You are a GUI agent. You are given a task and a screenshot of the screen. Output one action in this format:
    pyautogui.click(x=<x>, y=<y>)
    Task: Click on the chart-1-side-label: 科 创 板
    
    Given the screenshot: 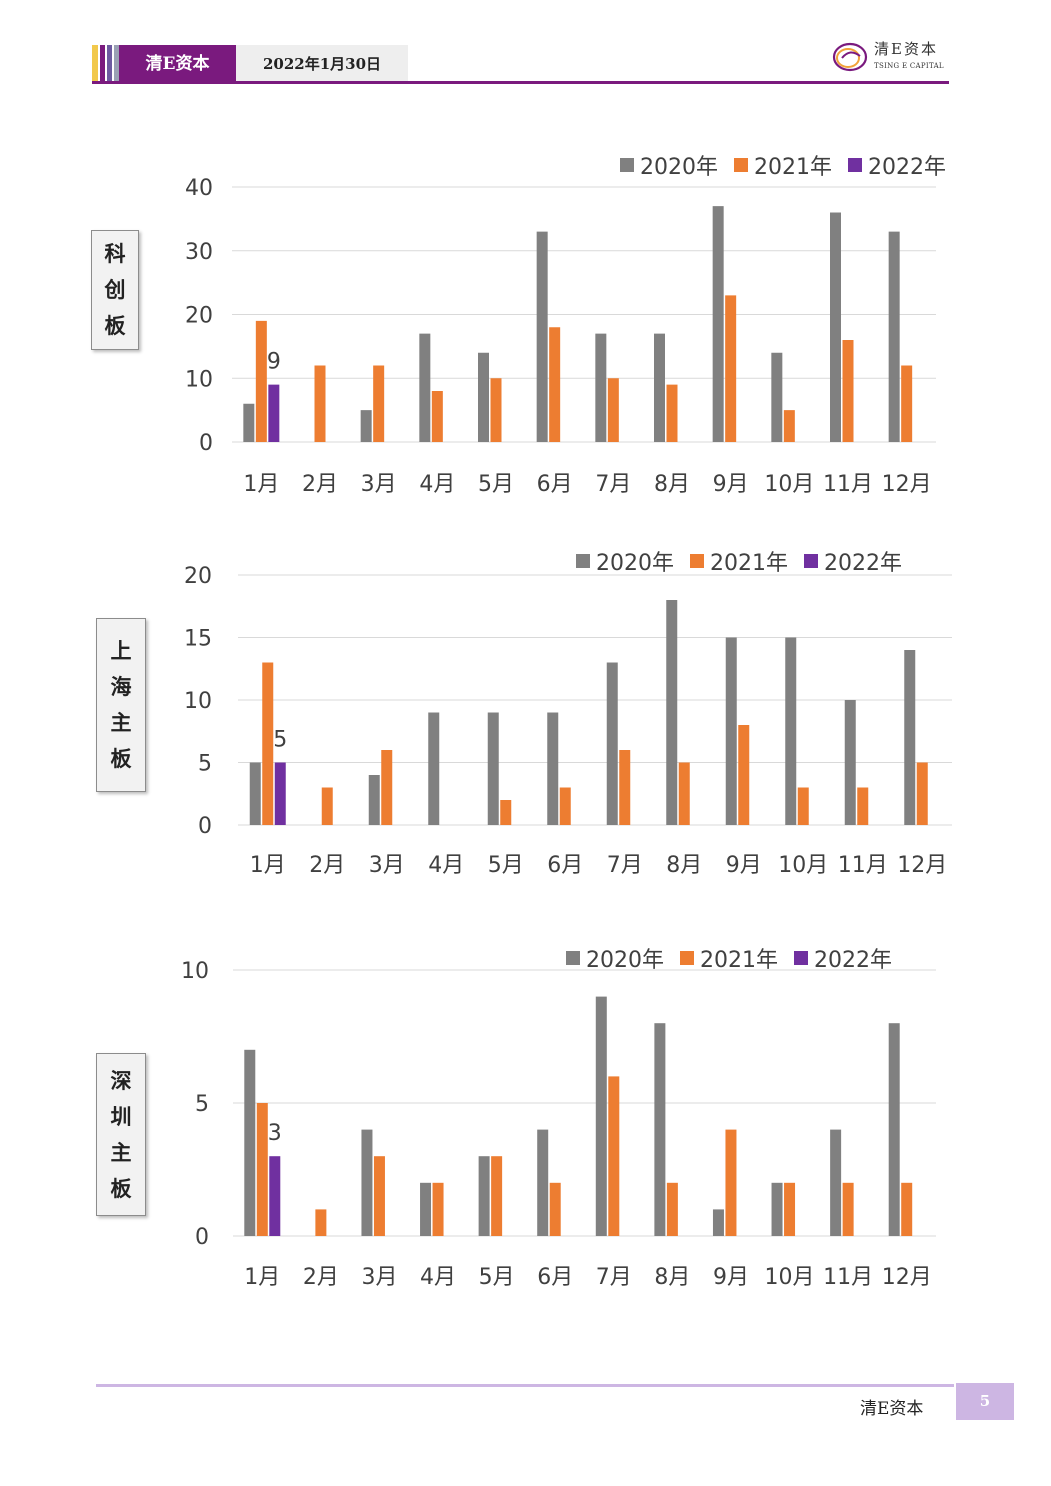 What is the action you would take?
    pyautogui.click(x=115, y=290)
    